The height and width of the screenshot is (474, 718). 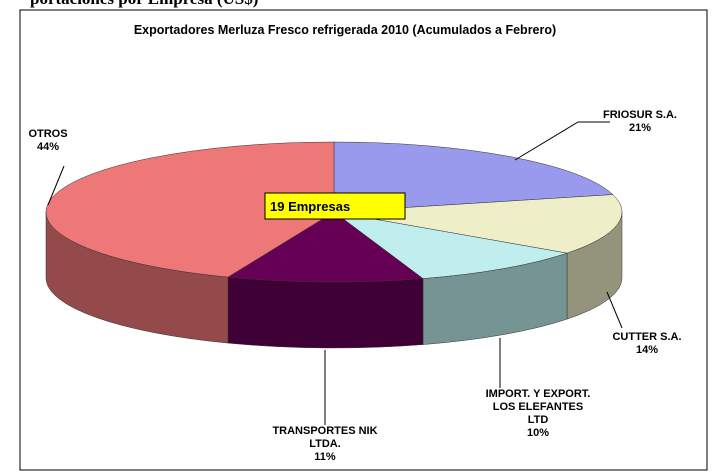 What do you see at coordinates (324, 431) in the screenshot?
I see `slice-label-line: TRANSPORTES NIK` at bounding box center [324, 431].